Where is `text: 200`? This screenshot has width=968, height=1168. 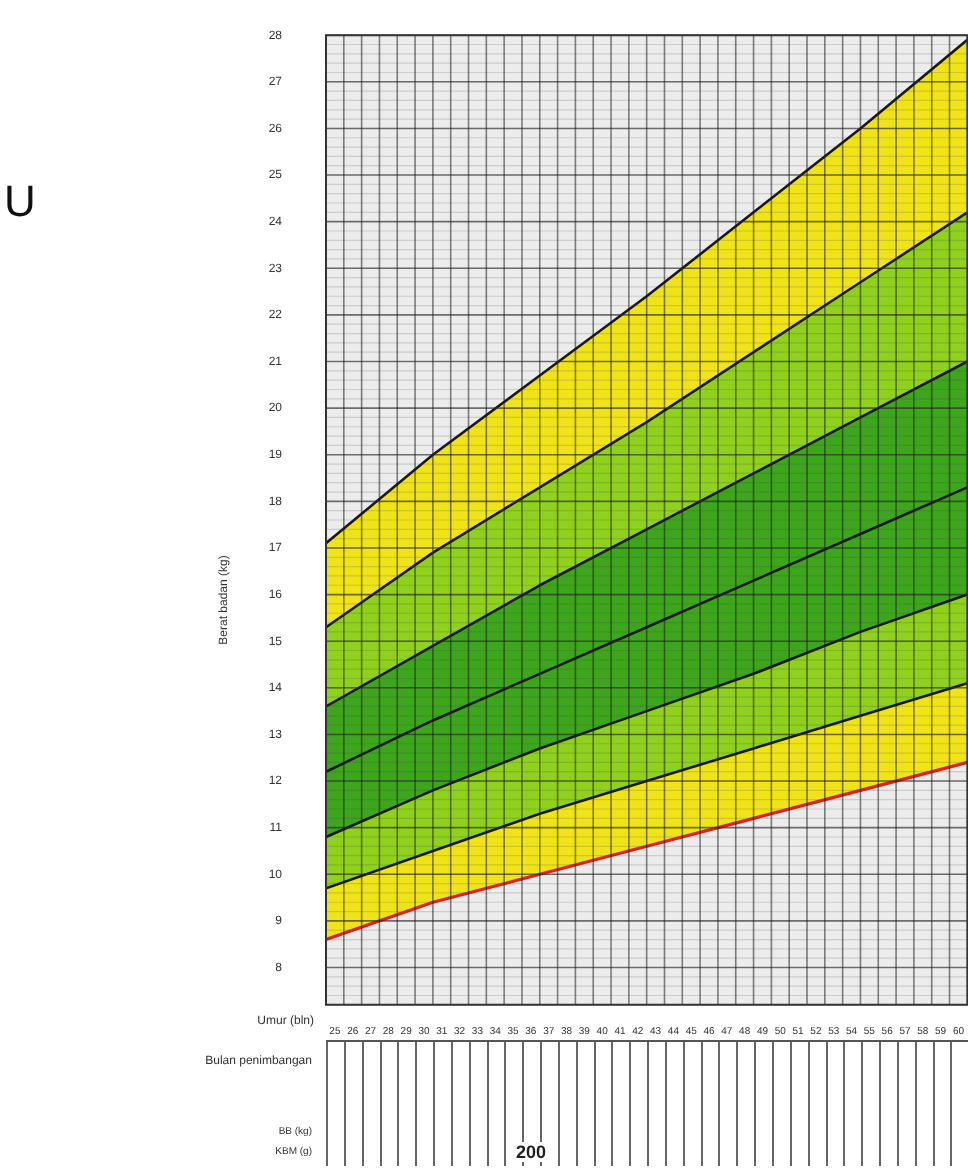 text: 200 is located at coordinates (531, 1152).